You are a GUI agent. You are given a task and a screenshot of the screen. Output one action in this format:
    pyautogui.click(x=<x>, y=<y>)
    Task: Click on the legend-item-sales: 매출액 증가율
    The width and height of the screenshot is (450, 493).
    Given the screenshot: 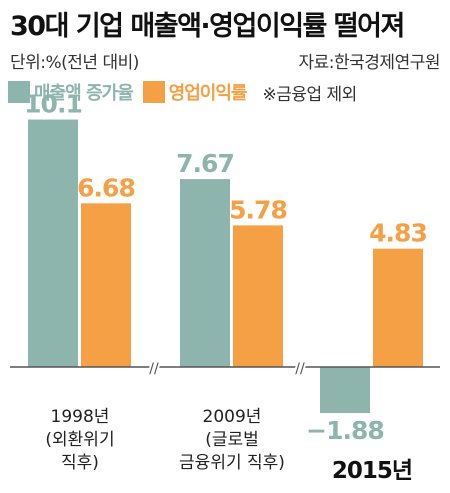 What is the action you would take?
    pyautogui.click(x=71, y=92)
    